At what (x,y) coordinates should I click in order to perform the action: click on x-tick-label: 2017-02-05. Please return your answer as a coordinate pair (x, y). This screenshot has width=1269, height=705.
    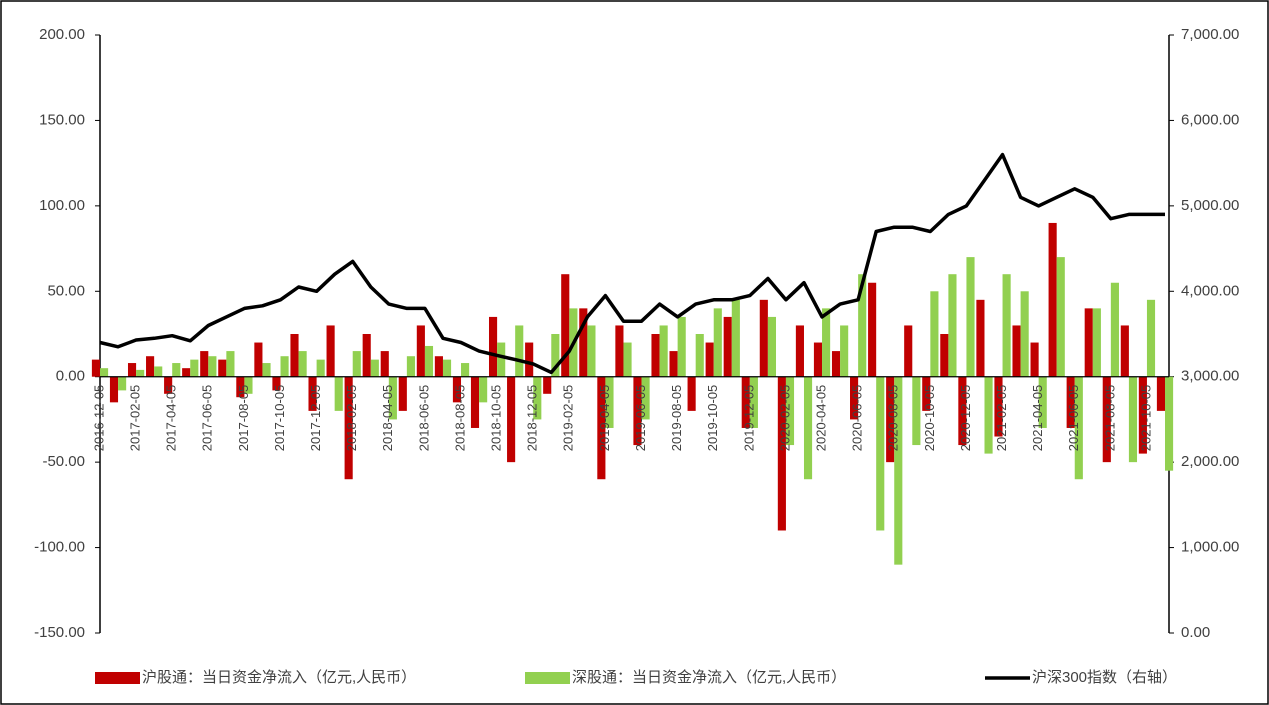
    Looking at the image, I should click on (135, 418).